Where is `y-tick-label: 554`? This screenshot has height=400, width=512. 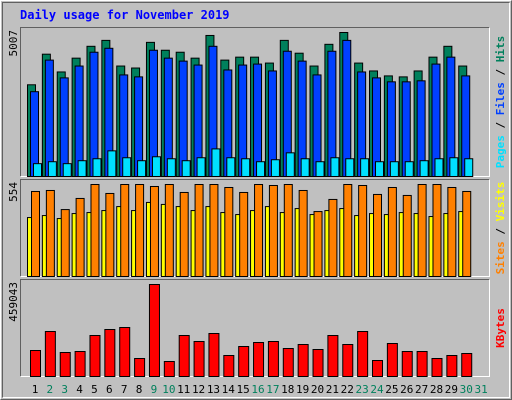 y-tick-label: 554 is located at coordinates (13, 192).